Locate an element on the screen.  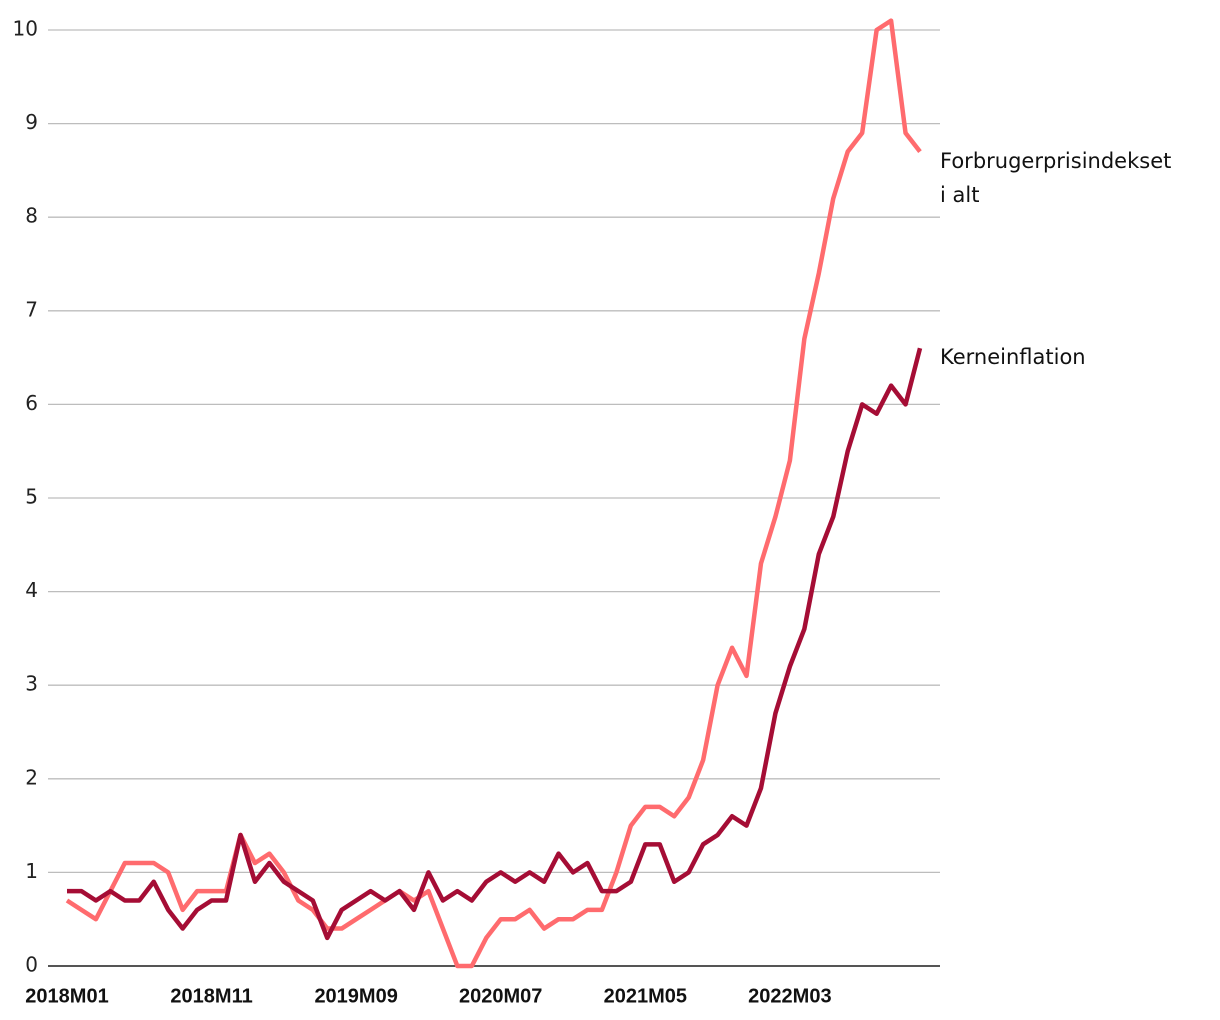
x-tick-label: 2018M01 is located at coordinates (66, 996).